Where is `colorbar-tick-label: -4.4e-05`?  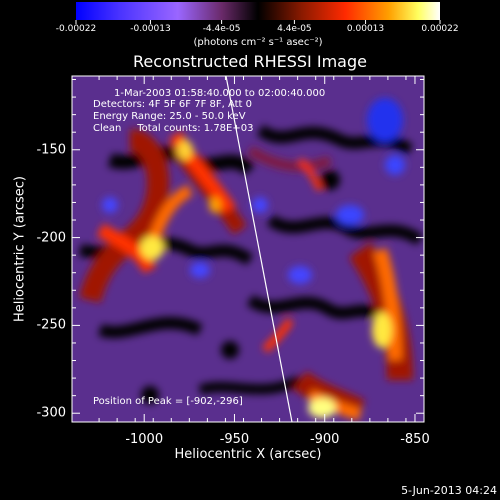 colorbar-tick-label: -4.4e-05 is located at coordinates (221, 29).